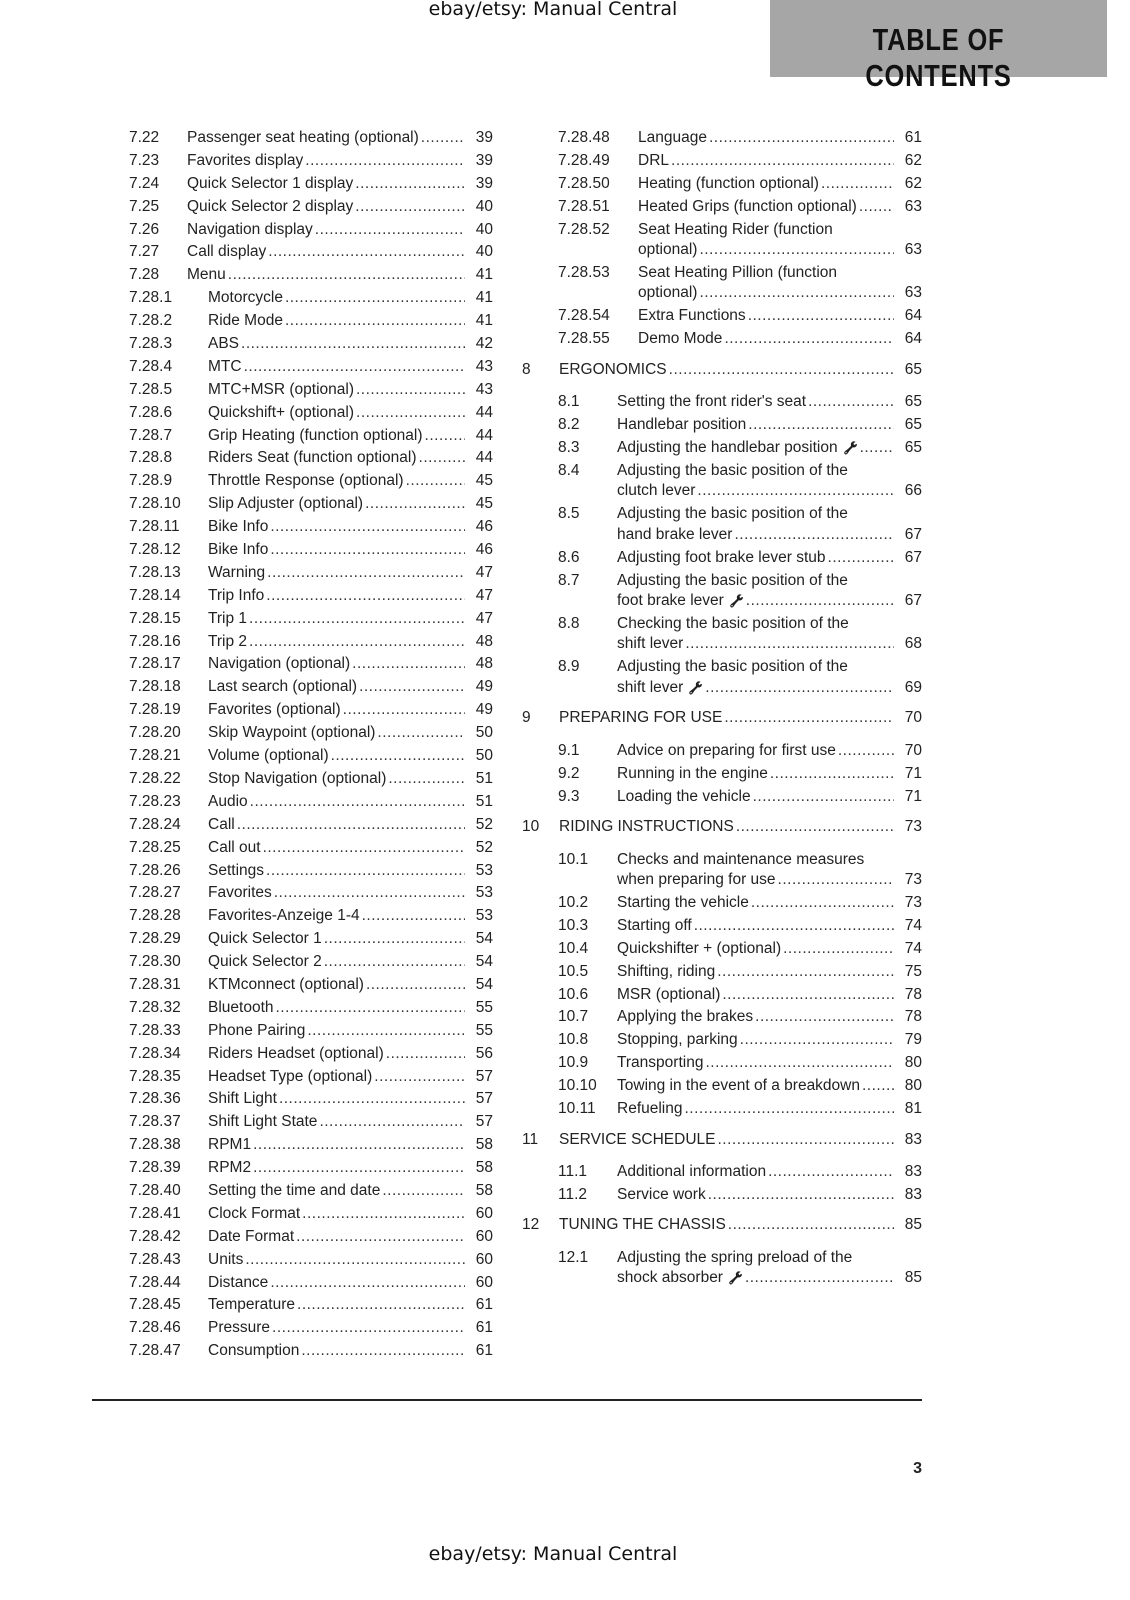 This screenshot has width=1130, height=1600. Describe the element at coordinates (311, 252) in the screenshot. I see `toc-entry: 7.27 Call display 40` at that location.